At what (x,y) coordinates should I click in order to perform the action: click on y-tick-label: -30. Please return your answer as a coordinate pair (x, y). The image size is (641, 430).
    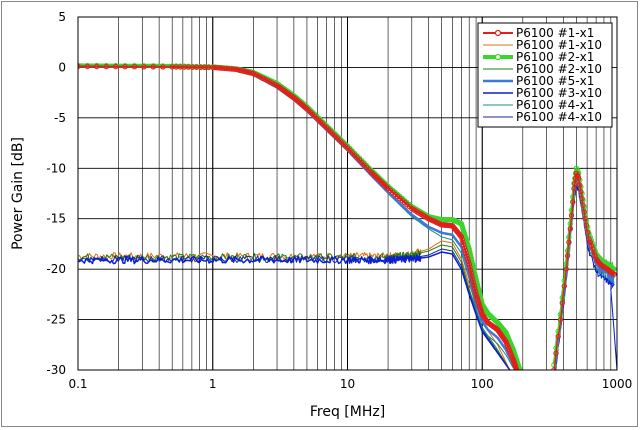
    Looking at the image, I should click on (56, 370).